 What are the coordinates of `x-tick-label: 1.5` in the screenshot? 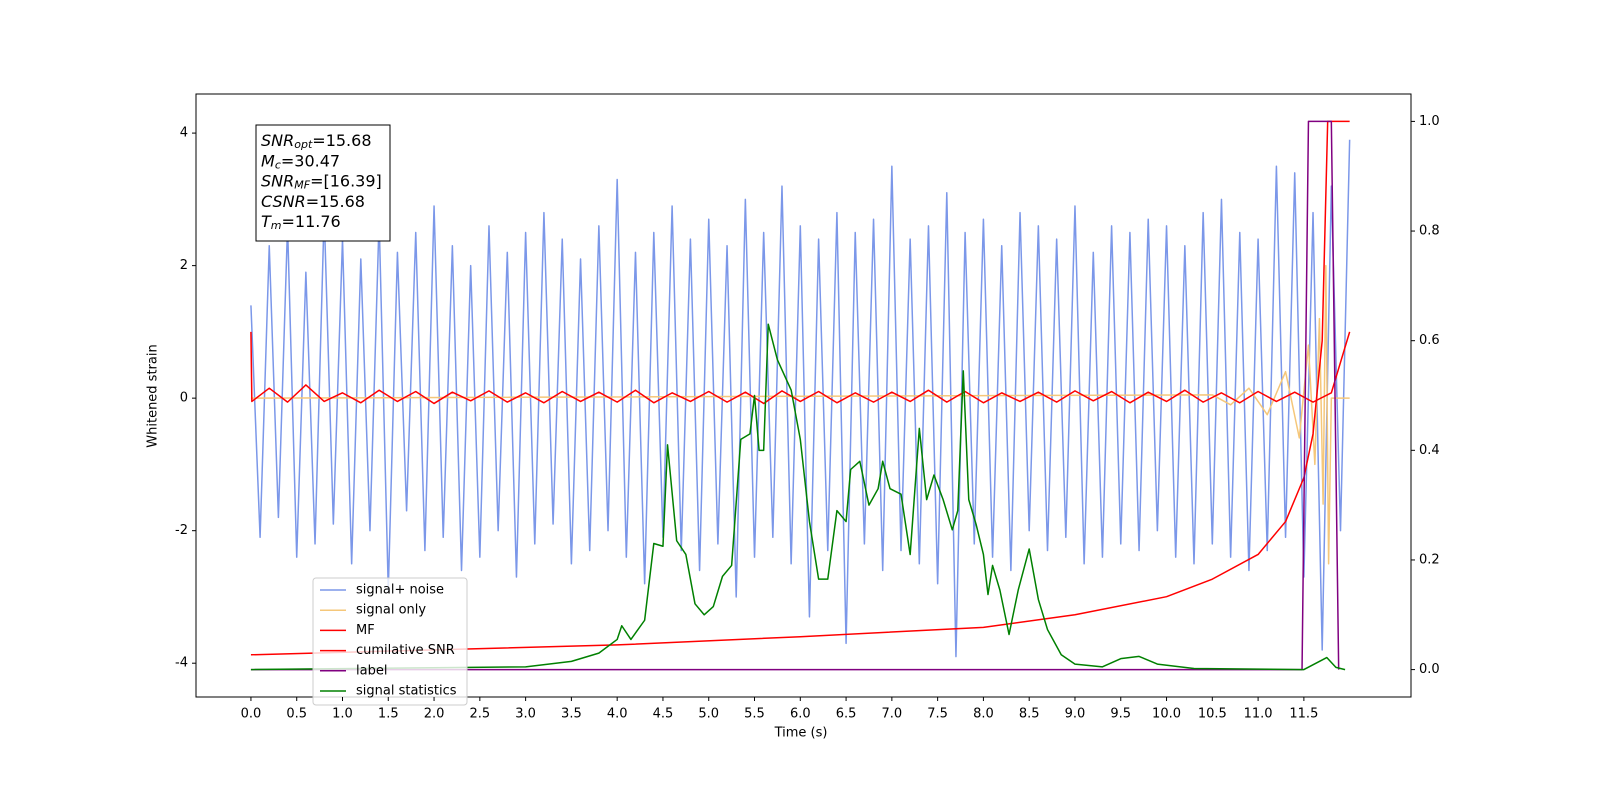 It's located at (388, 714).